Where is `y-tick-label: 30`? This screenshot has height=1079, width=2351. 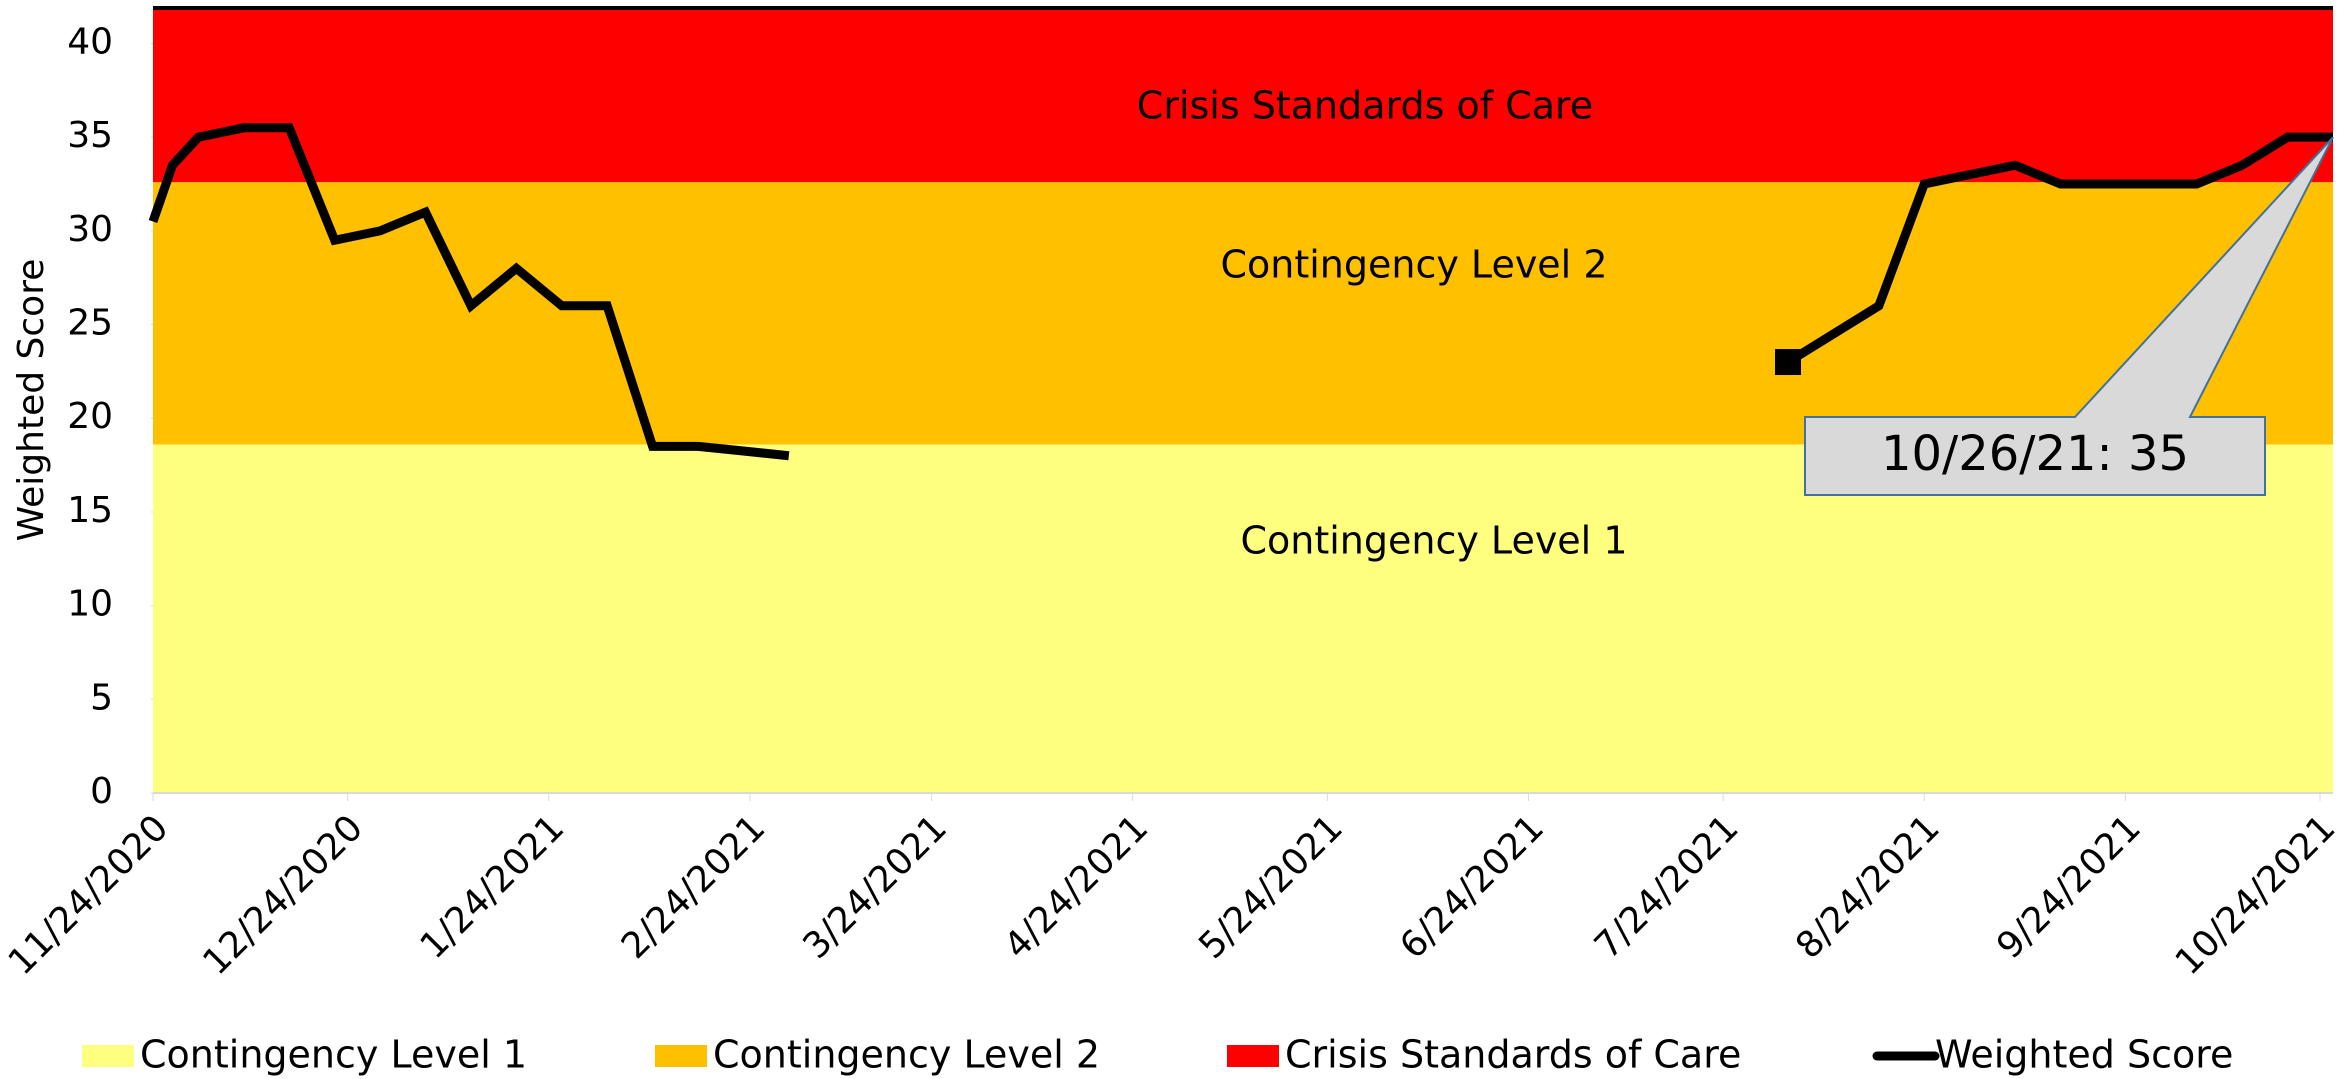
y-tick-label: 30 is located at coordinates (90, 229).